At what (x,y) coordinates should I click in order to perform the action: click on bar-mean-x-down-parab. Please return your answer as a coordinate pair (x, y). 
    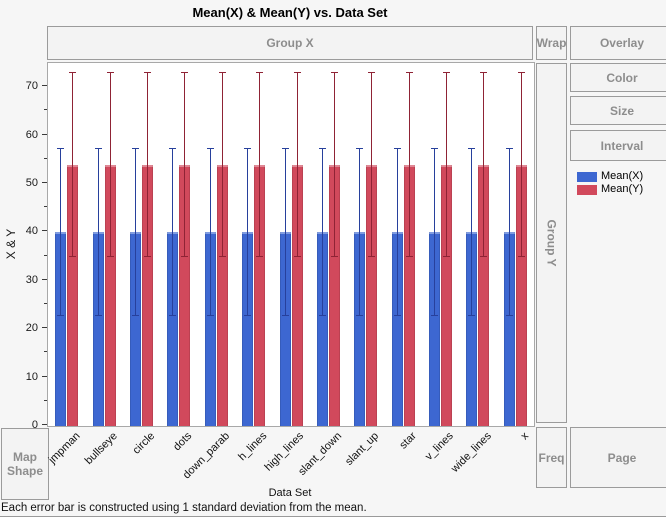
    Looking at the image, I should click on (210, 329).